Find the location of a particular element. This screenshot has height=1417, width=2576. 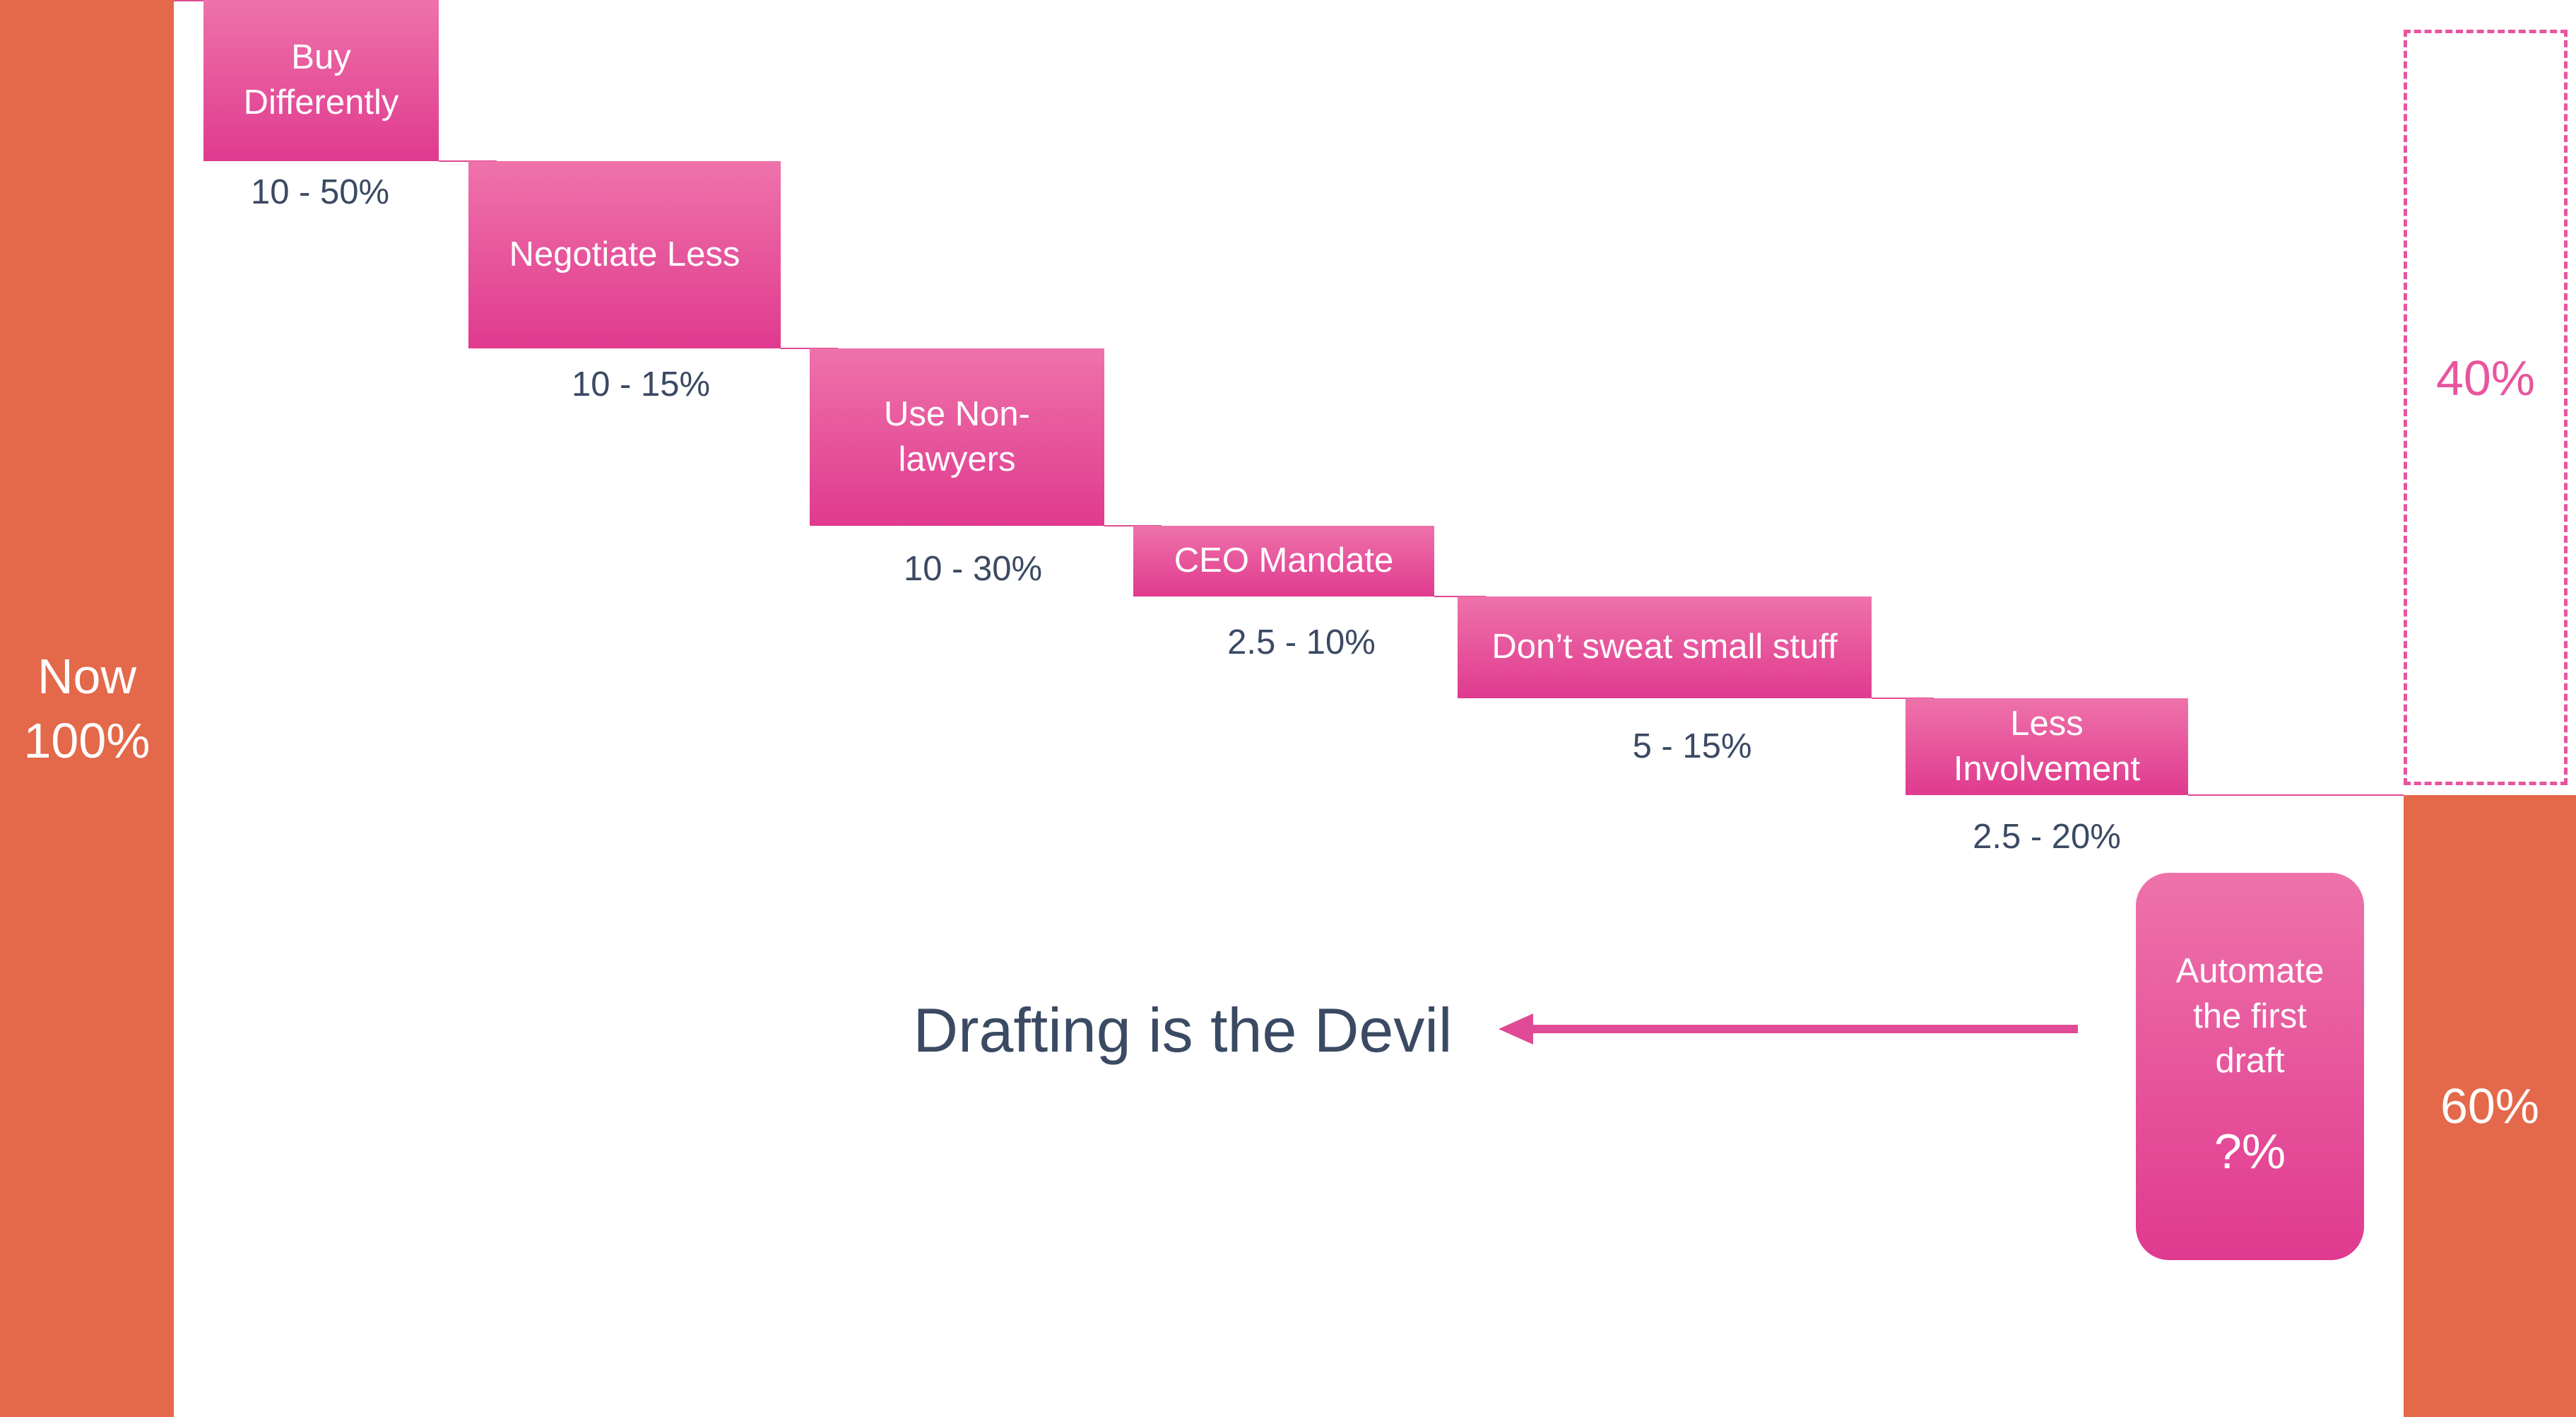

text-line: Now is located at coordinates (87, 676).